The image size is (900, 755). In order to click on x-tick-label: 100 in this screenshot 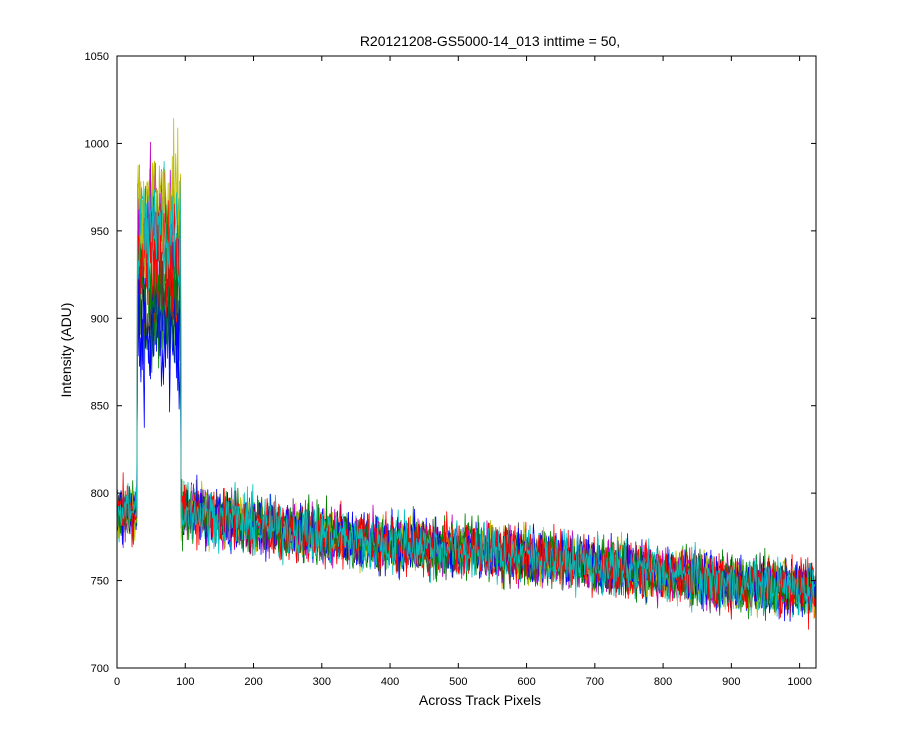, I will do `click(185, 682)`.